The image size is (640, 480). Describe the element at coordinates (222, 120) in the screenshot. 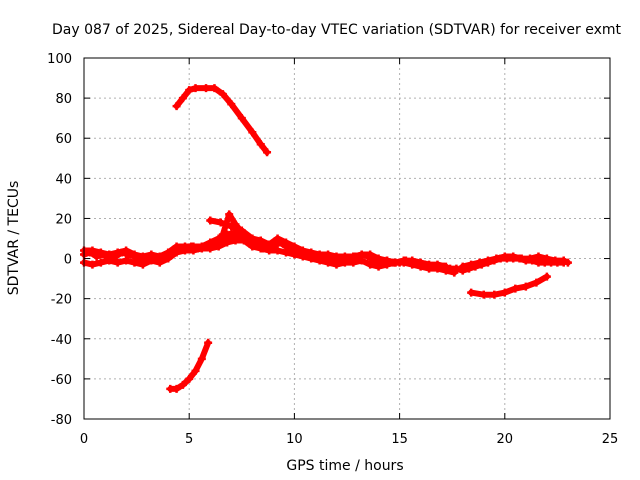

I see `series-arc-high` at that location.